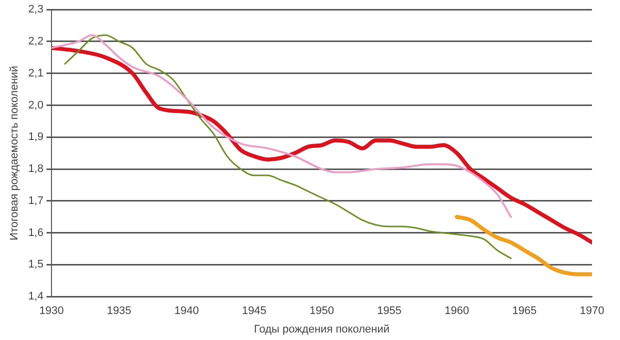  Describe the element at coordinates (36, 10) in the screenshot. I see `y-tick-label: 2,3` at that location.